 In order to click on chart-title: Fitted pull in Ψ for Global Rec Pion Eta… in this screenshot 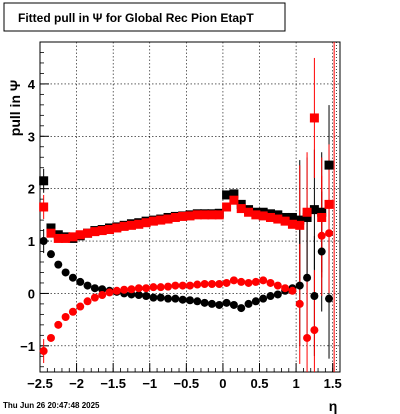, I will do `click(136, 18)`.